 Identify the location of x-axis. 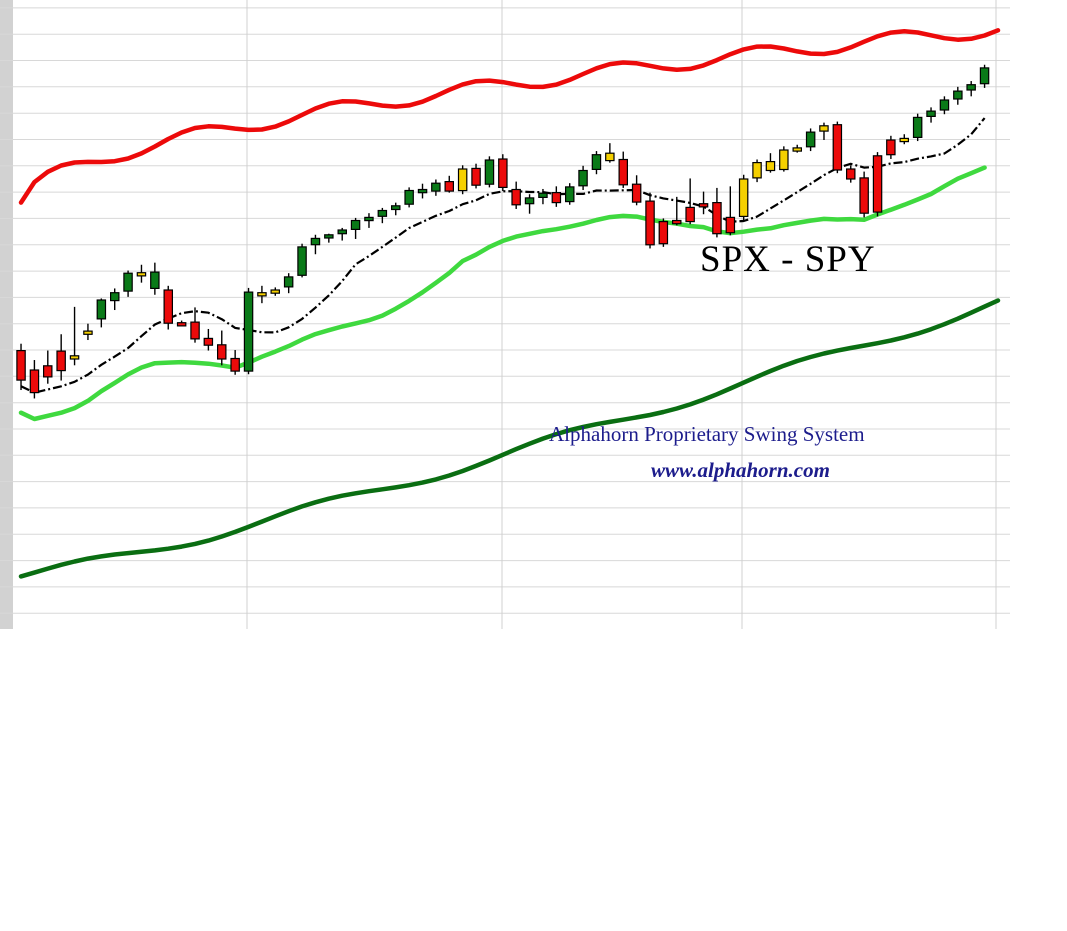
(533, 918).